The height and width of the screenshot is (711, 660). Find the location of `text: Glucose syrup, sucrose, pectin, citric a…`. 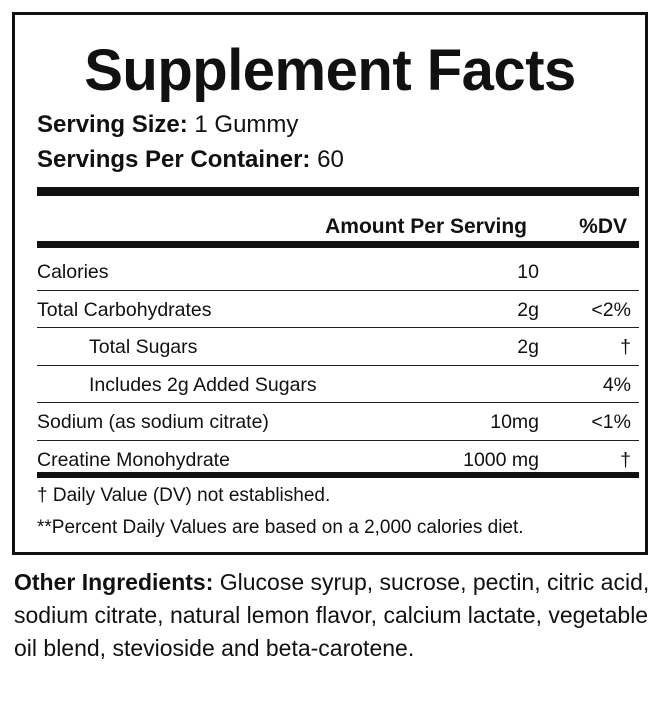

text: Glucose syrup, sucrose, pectin, citric a… is located at coordinates (332, 615).